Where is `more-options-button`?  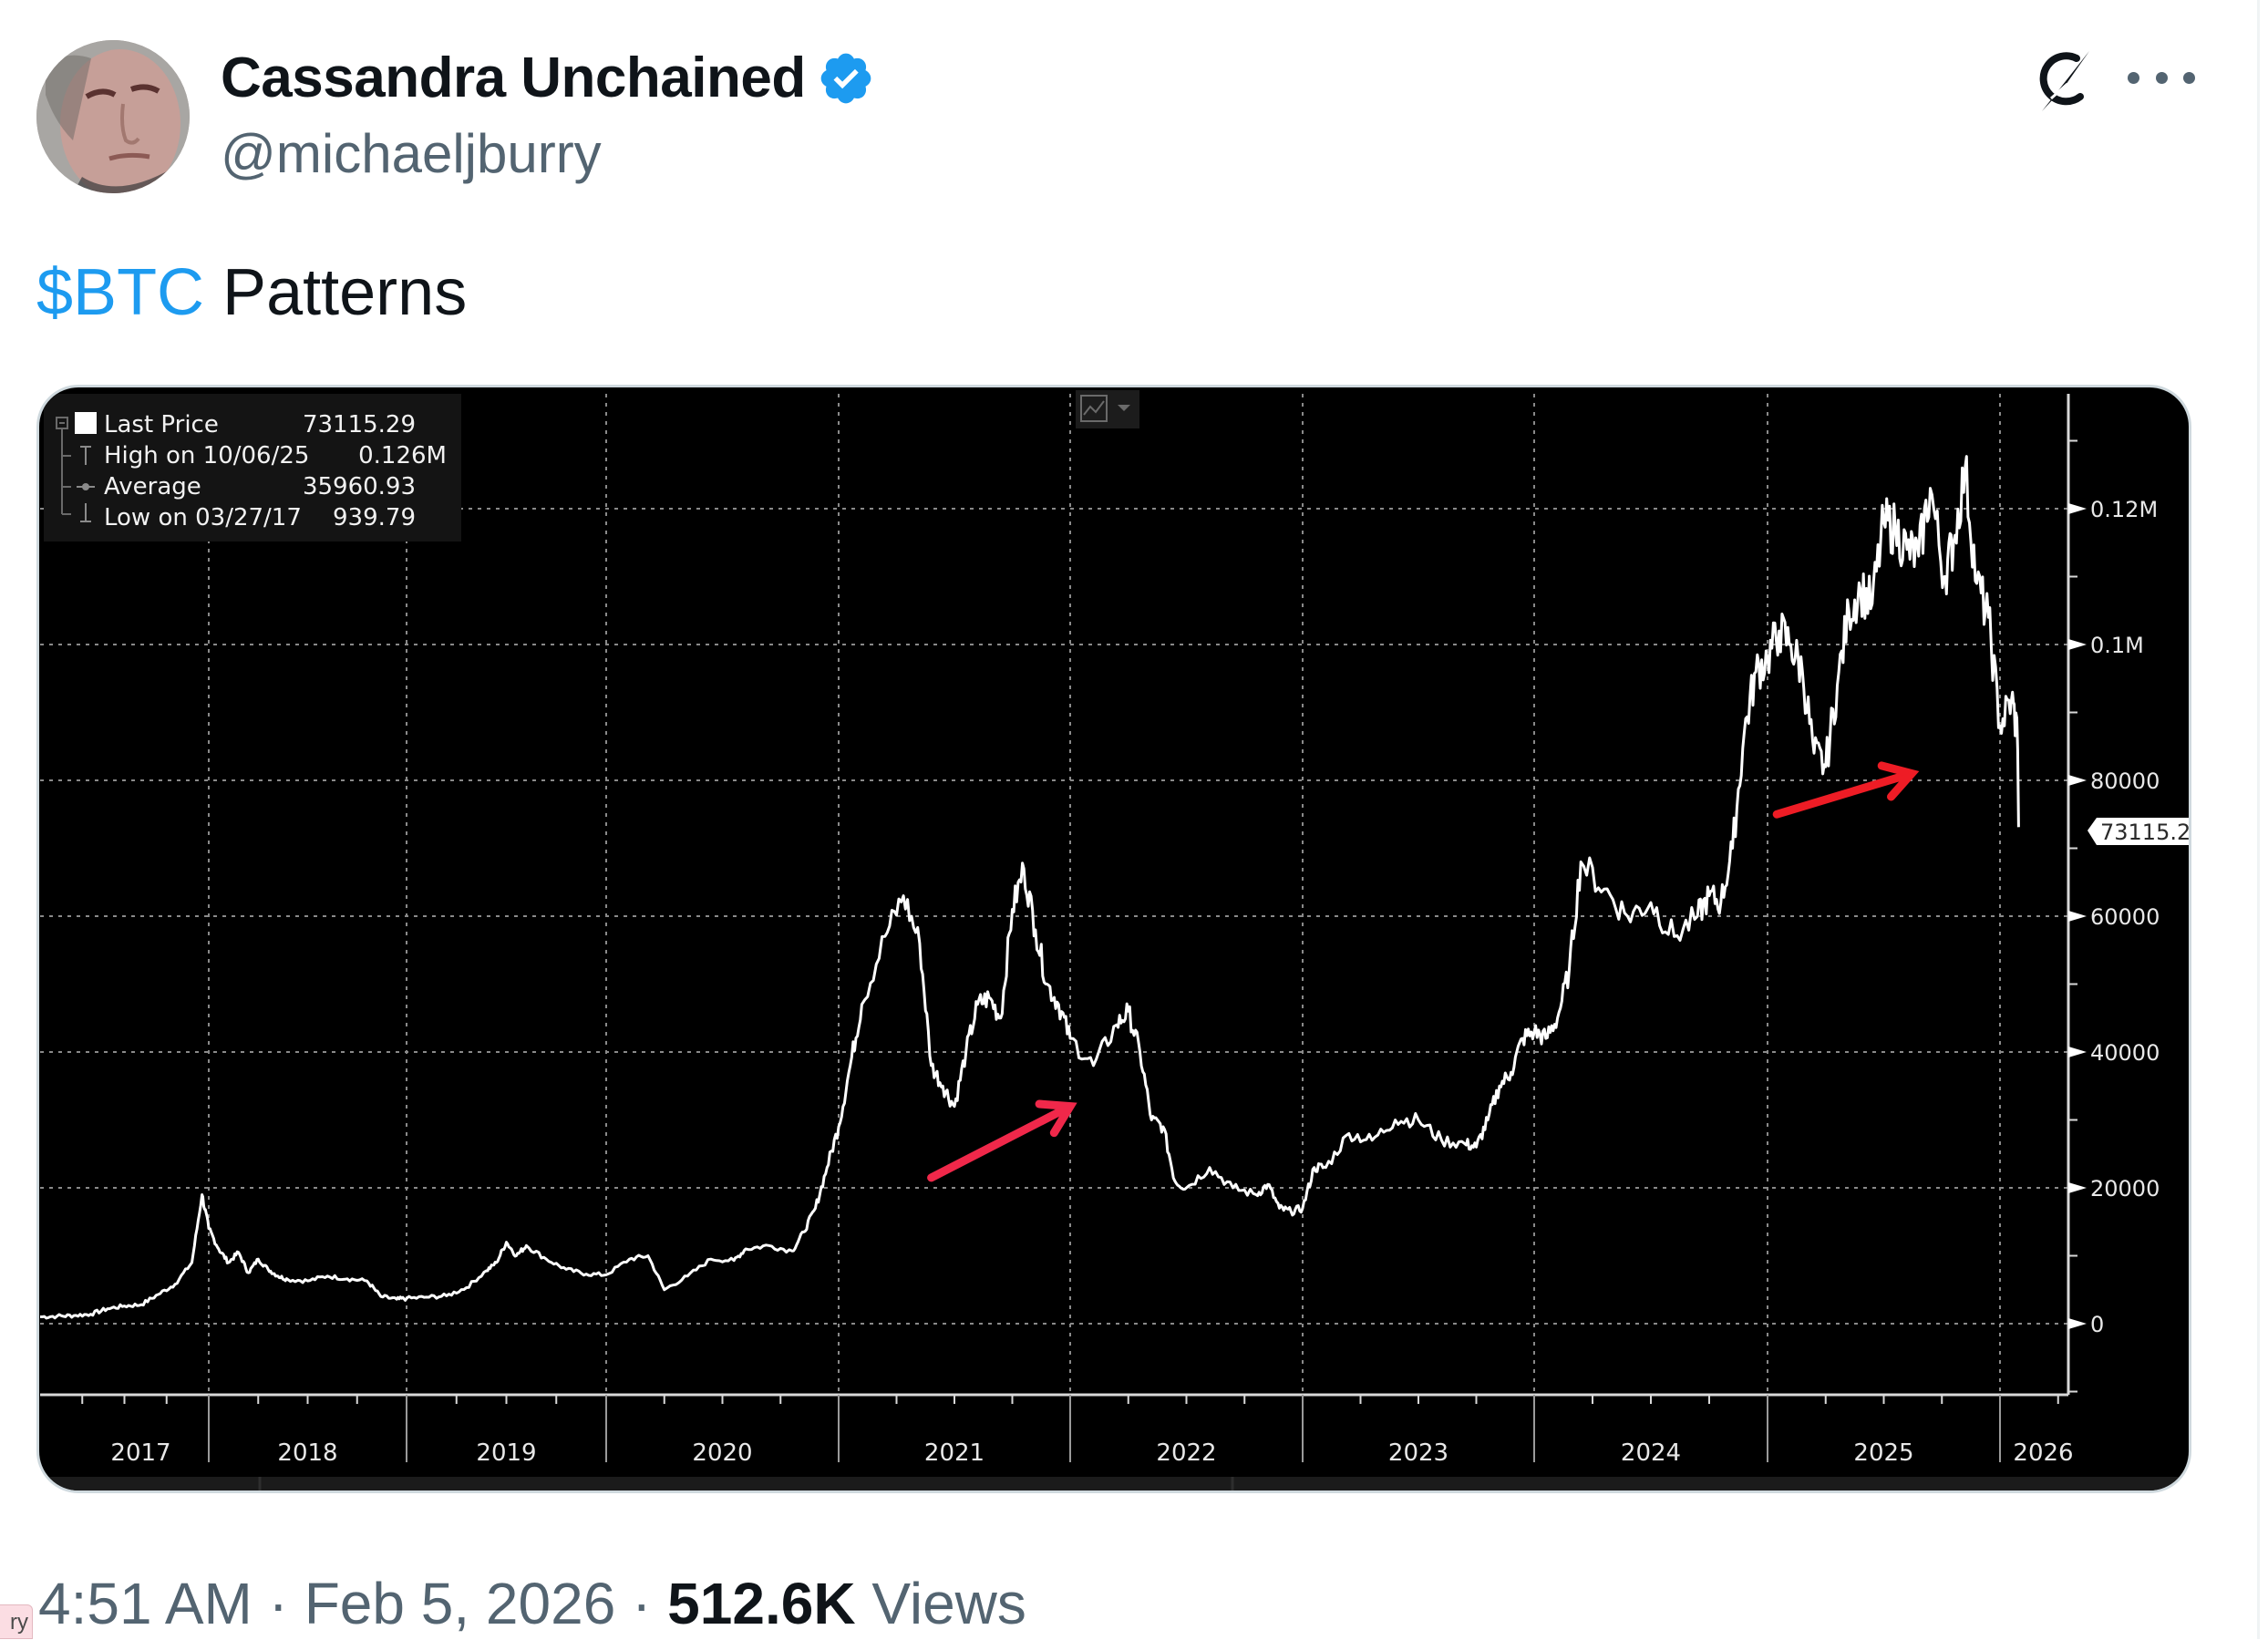
more-options-button is located at coordinates (2162, 77).